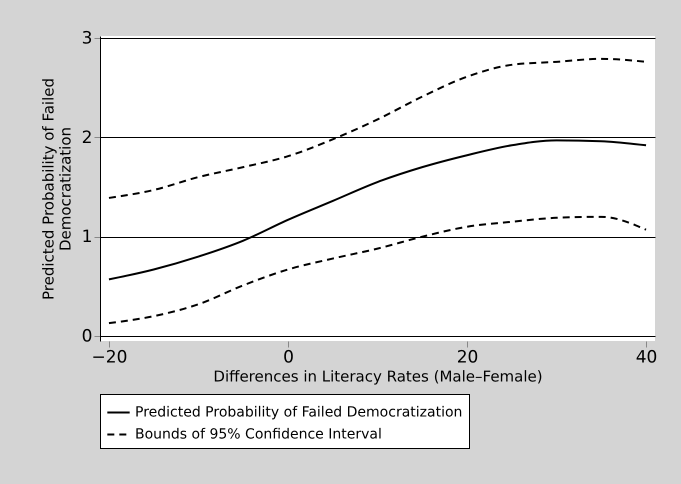  I want to click on x-tick-label: 0, so click(288, 358).